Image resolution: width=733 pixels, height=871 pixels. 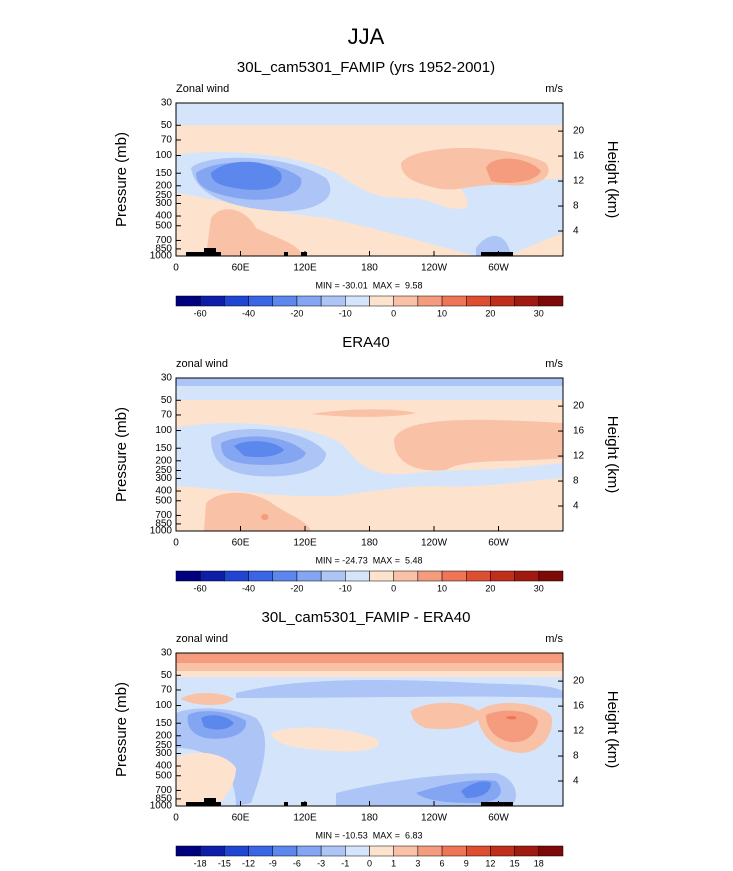 What do you see at coordinates (167, 653) in the screenshot?
I see `y-tick-label: 30` at bounding box center [167, 653].